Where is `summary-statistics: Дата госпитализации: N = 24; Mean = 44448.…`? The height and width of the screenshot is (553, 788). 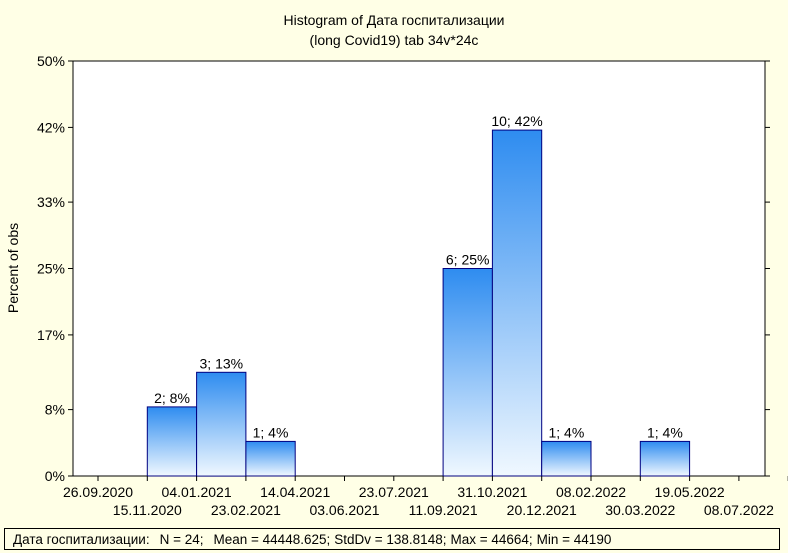 summary-statistics: Дата госпитализации: N = 24; Mean = 44448.… is located at coordinates (392, 539).